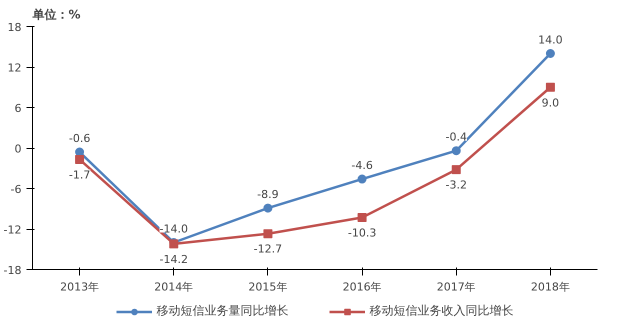 The width and height of the screenshot is (620, 333). I want to click on data-label: -8.9, so click(268, 195).